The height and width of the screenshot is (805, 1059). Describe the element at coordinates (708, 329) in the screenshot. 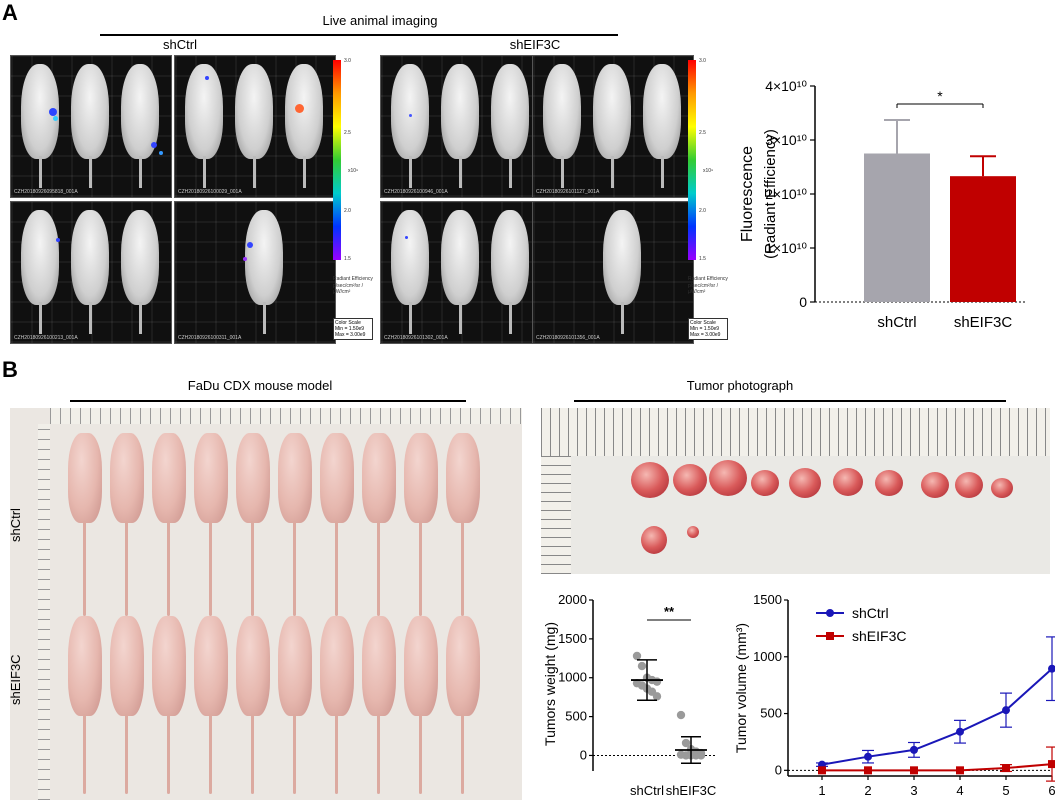

I see `color-scale-box-sheif3c: Color Scale Min = 1.50e9 Max = 3.00e9` at that location.